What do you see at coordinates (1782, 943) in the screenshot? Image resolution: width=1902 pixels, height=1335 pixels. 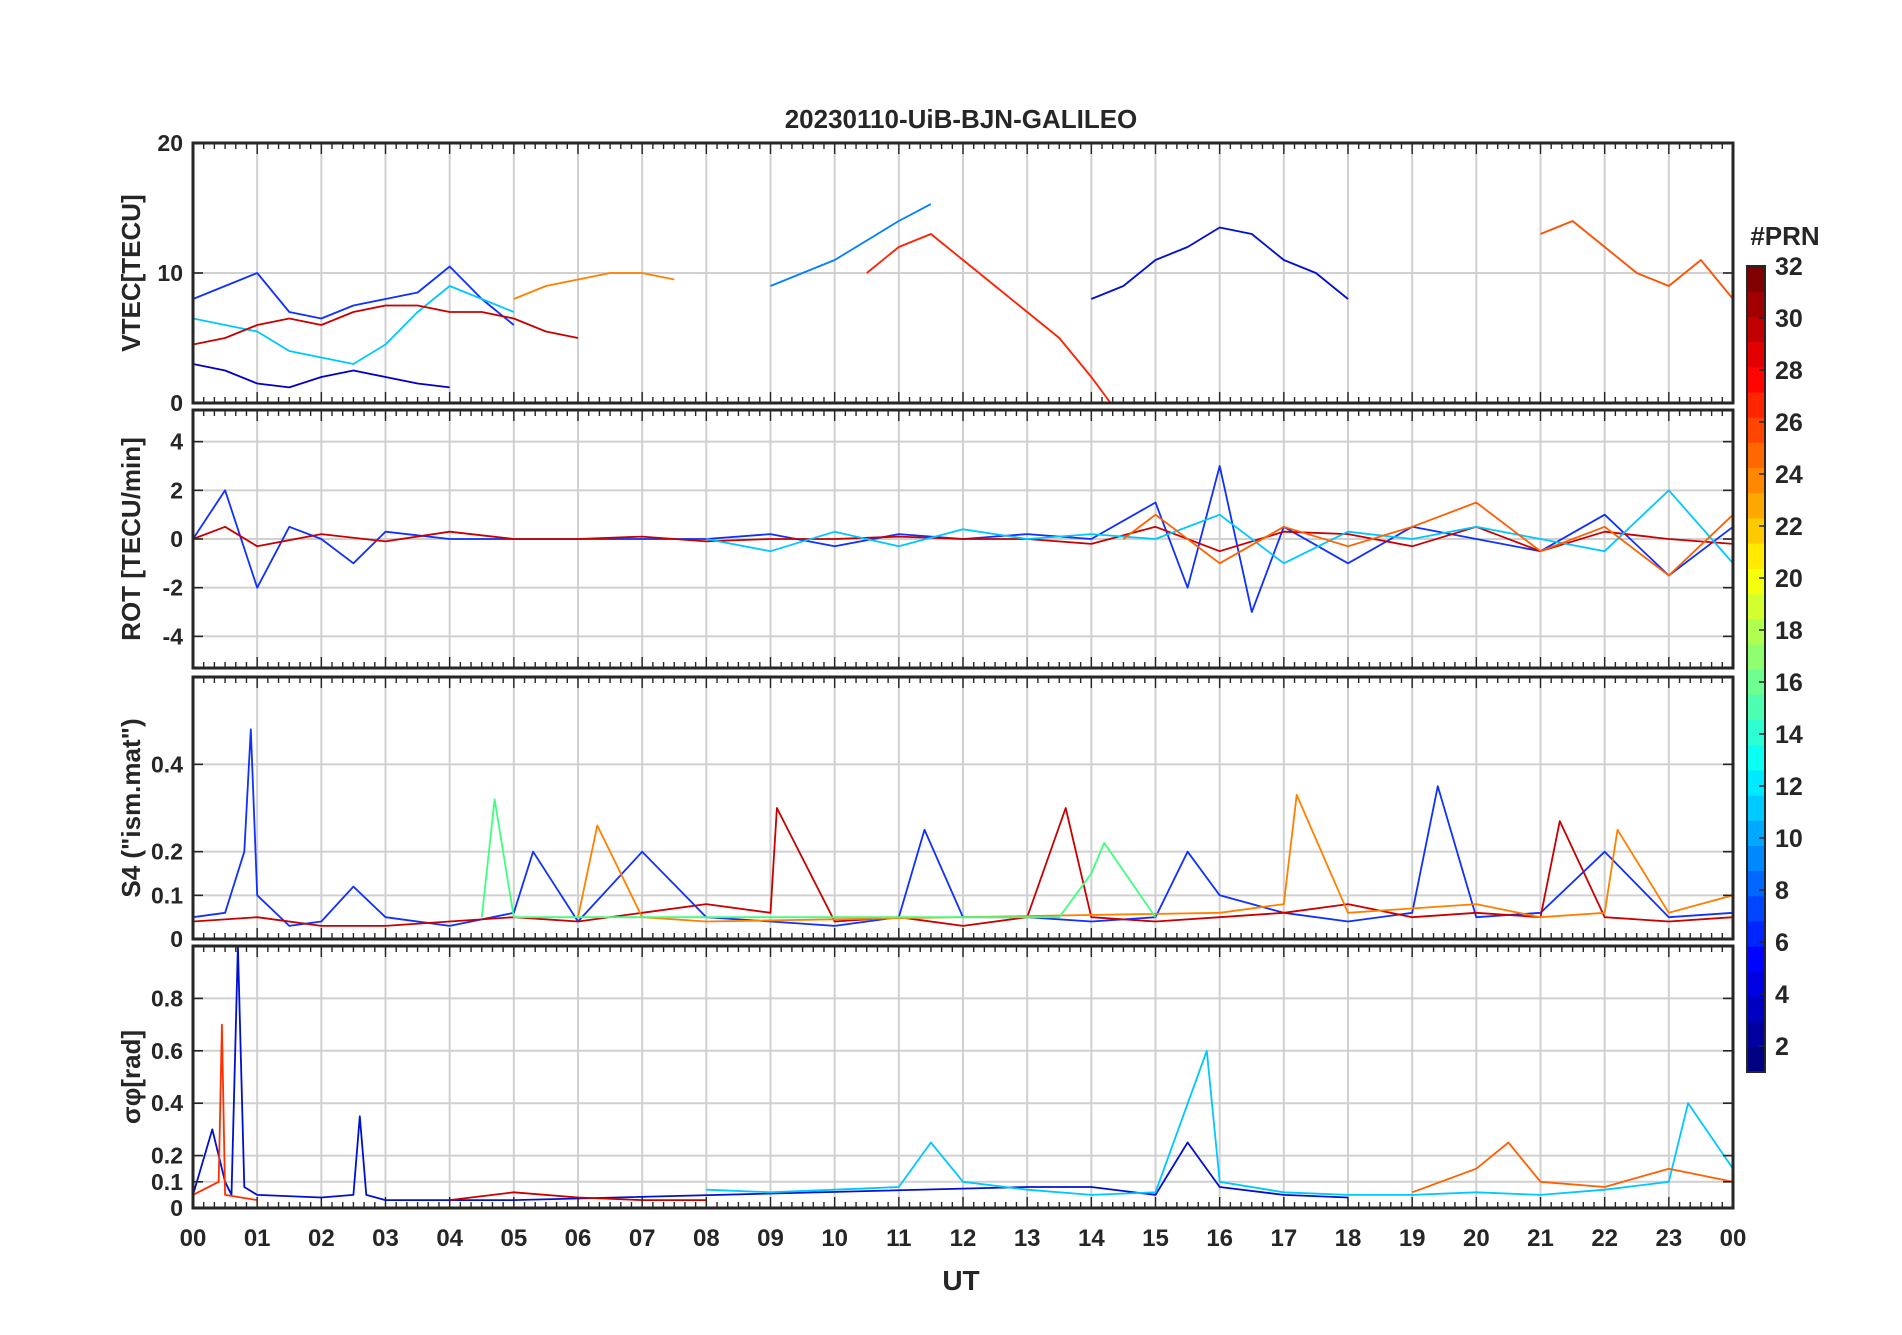 I see `colorbar-tick-label: 6` at bounding box center [1782, 943].